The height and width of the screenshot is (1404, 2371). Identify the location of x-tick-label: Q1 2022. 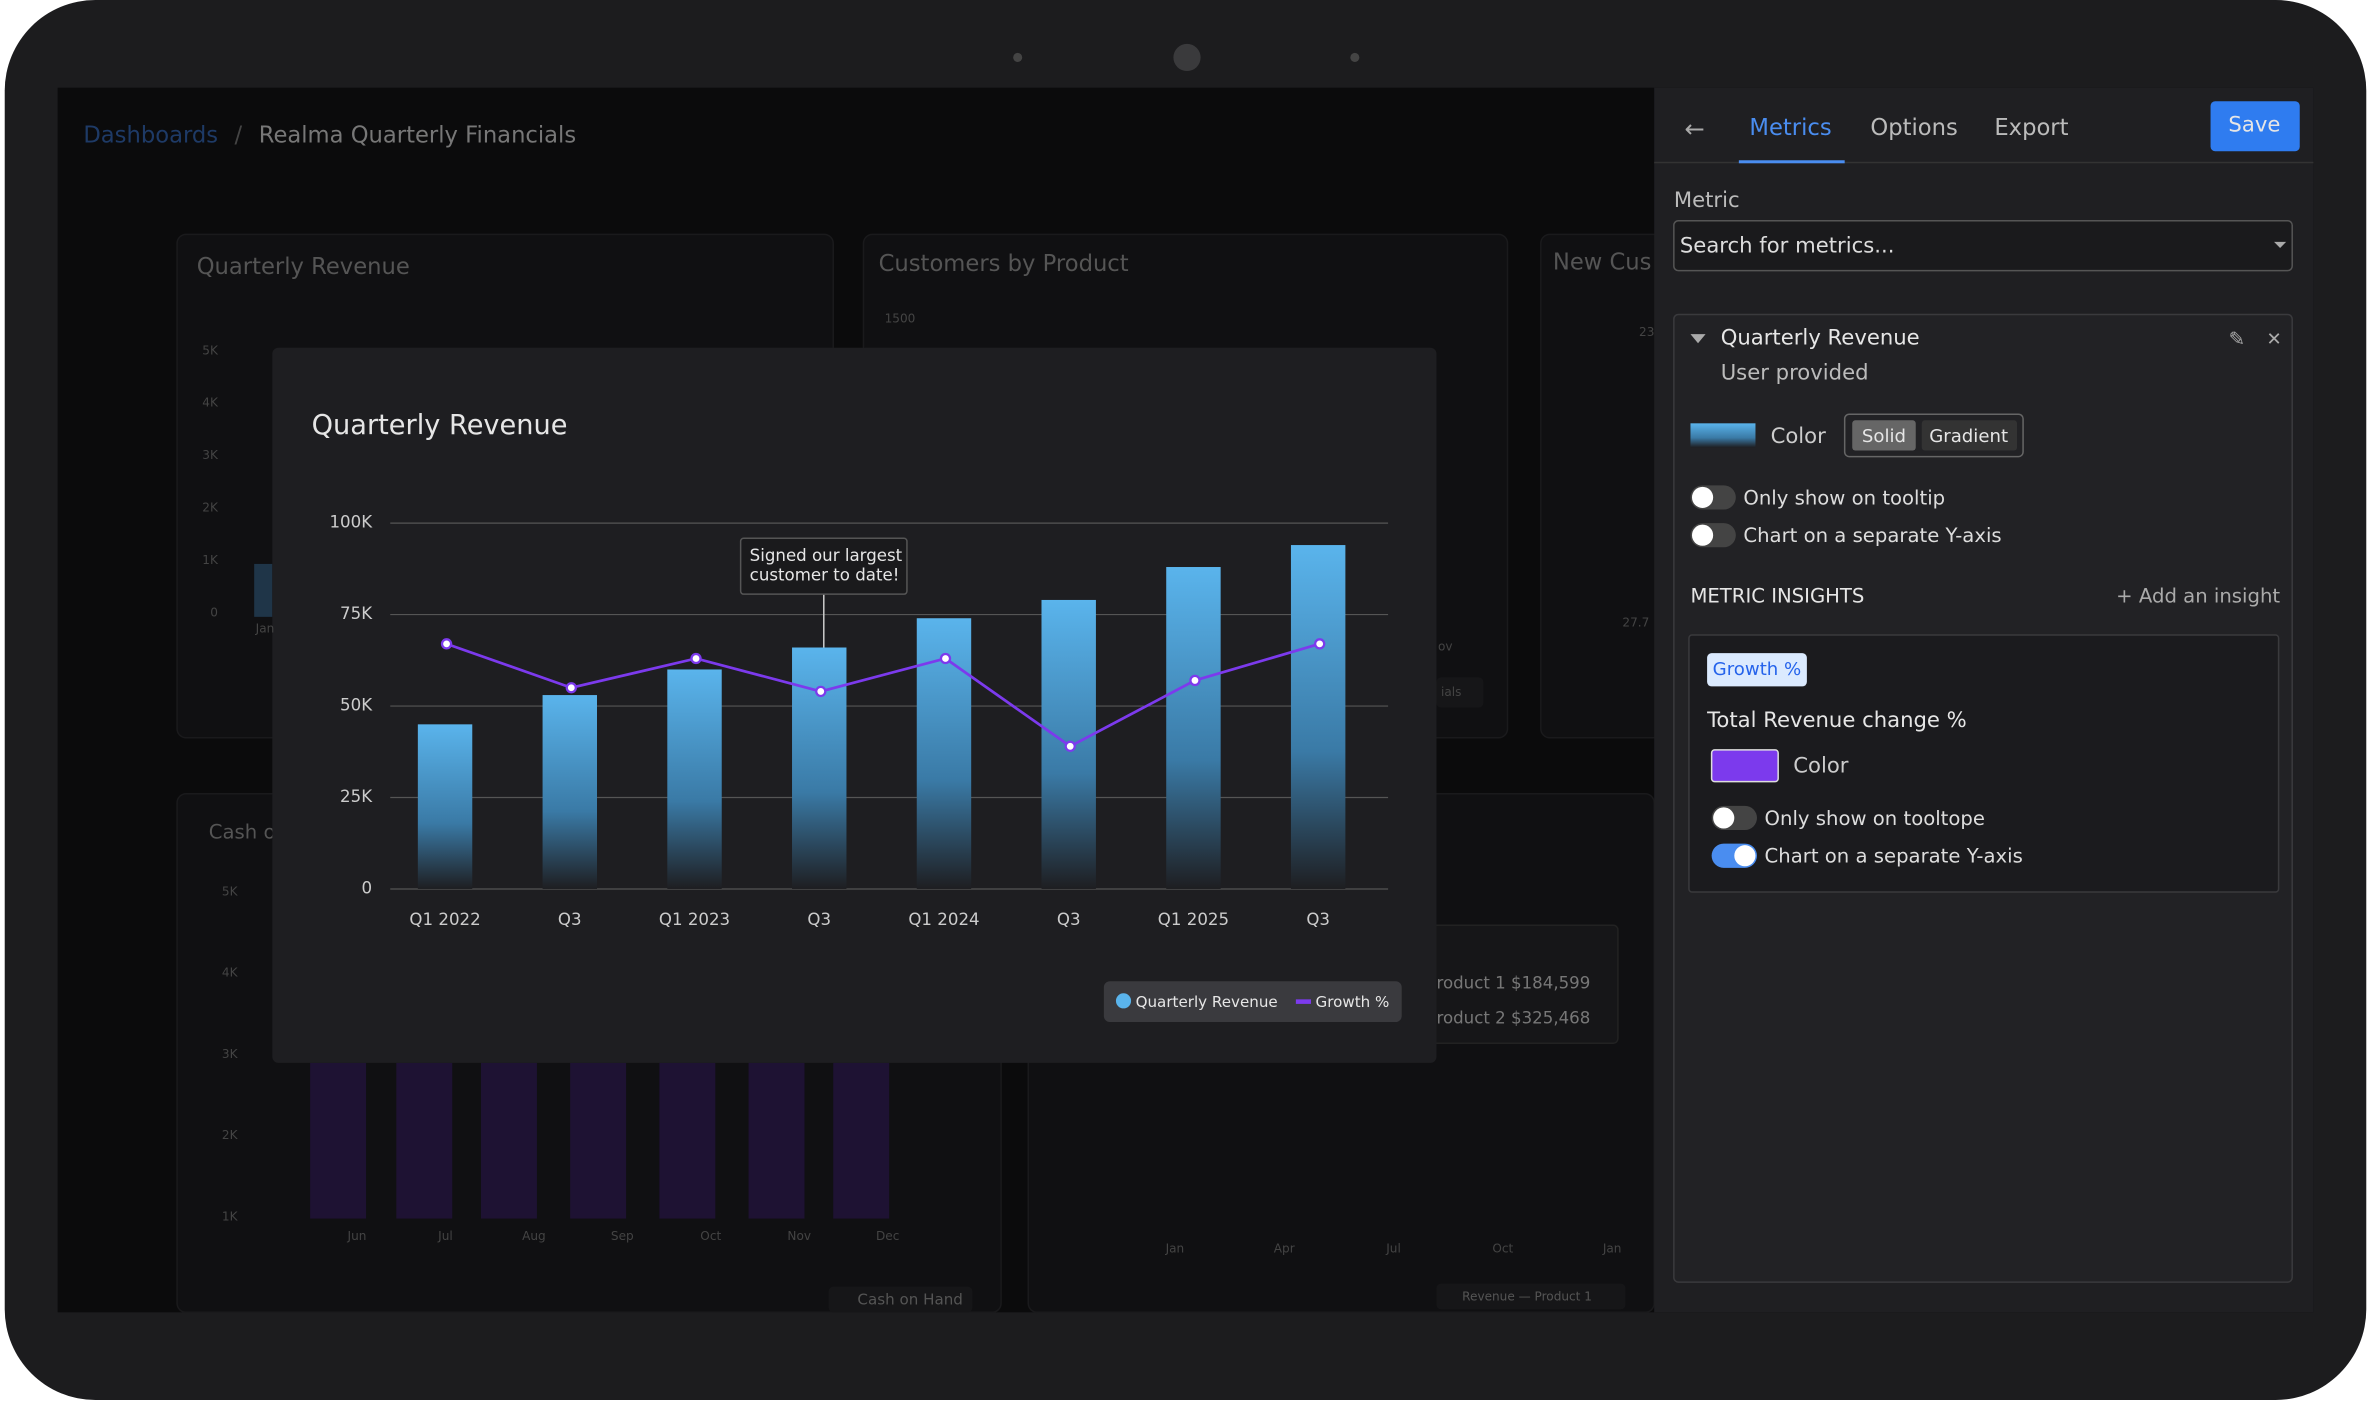
(444, 919).